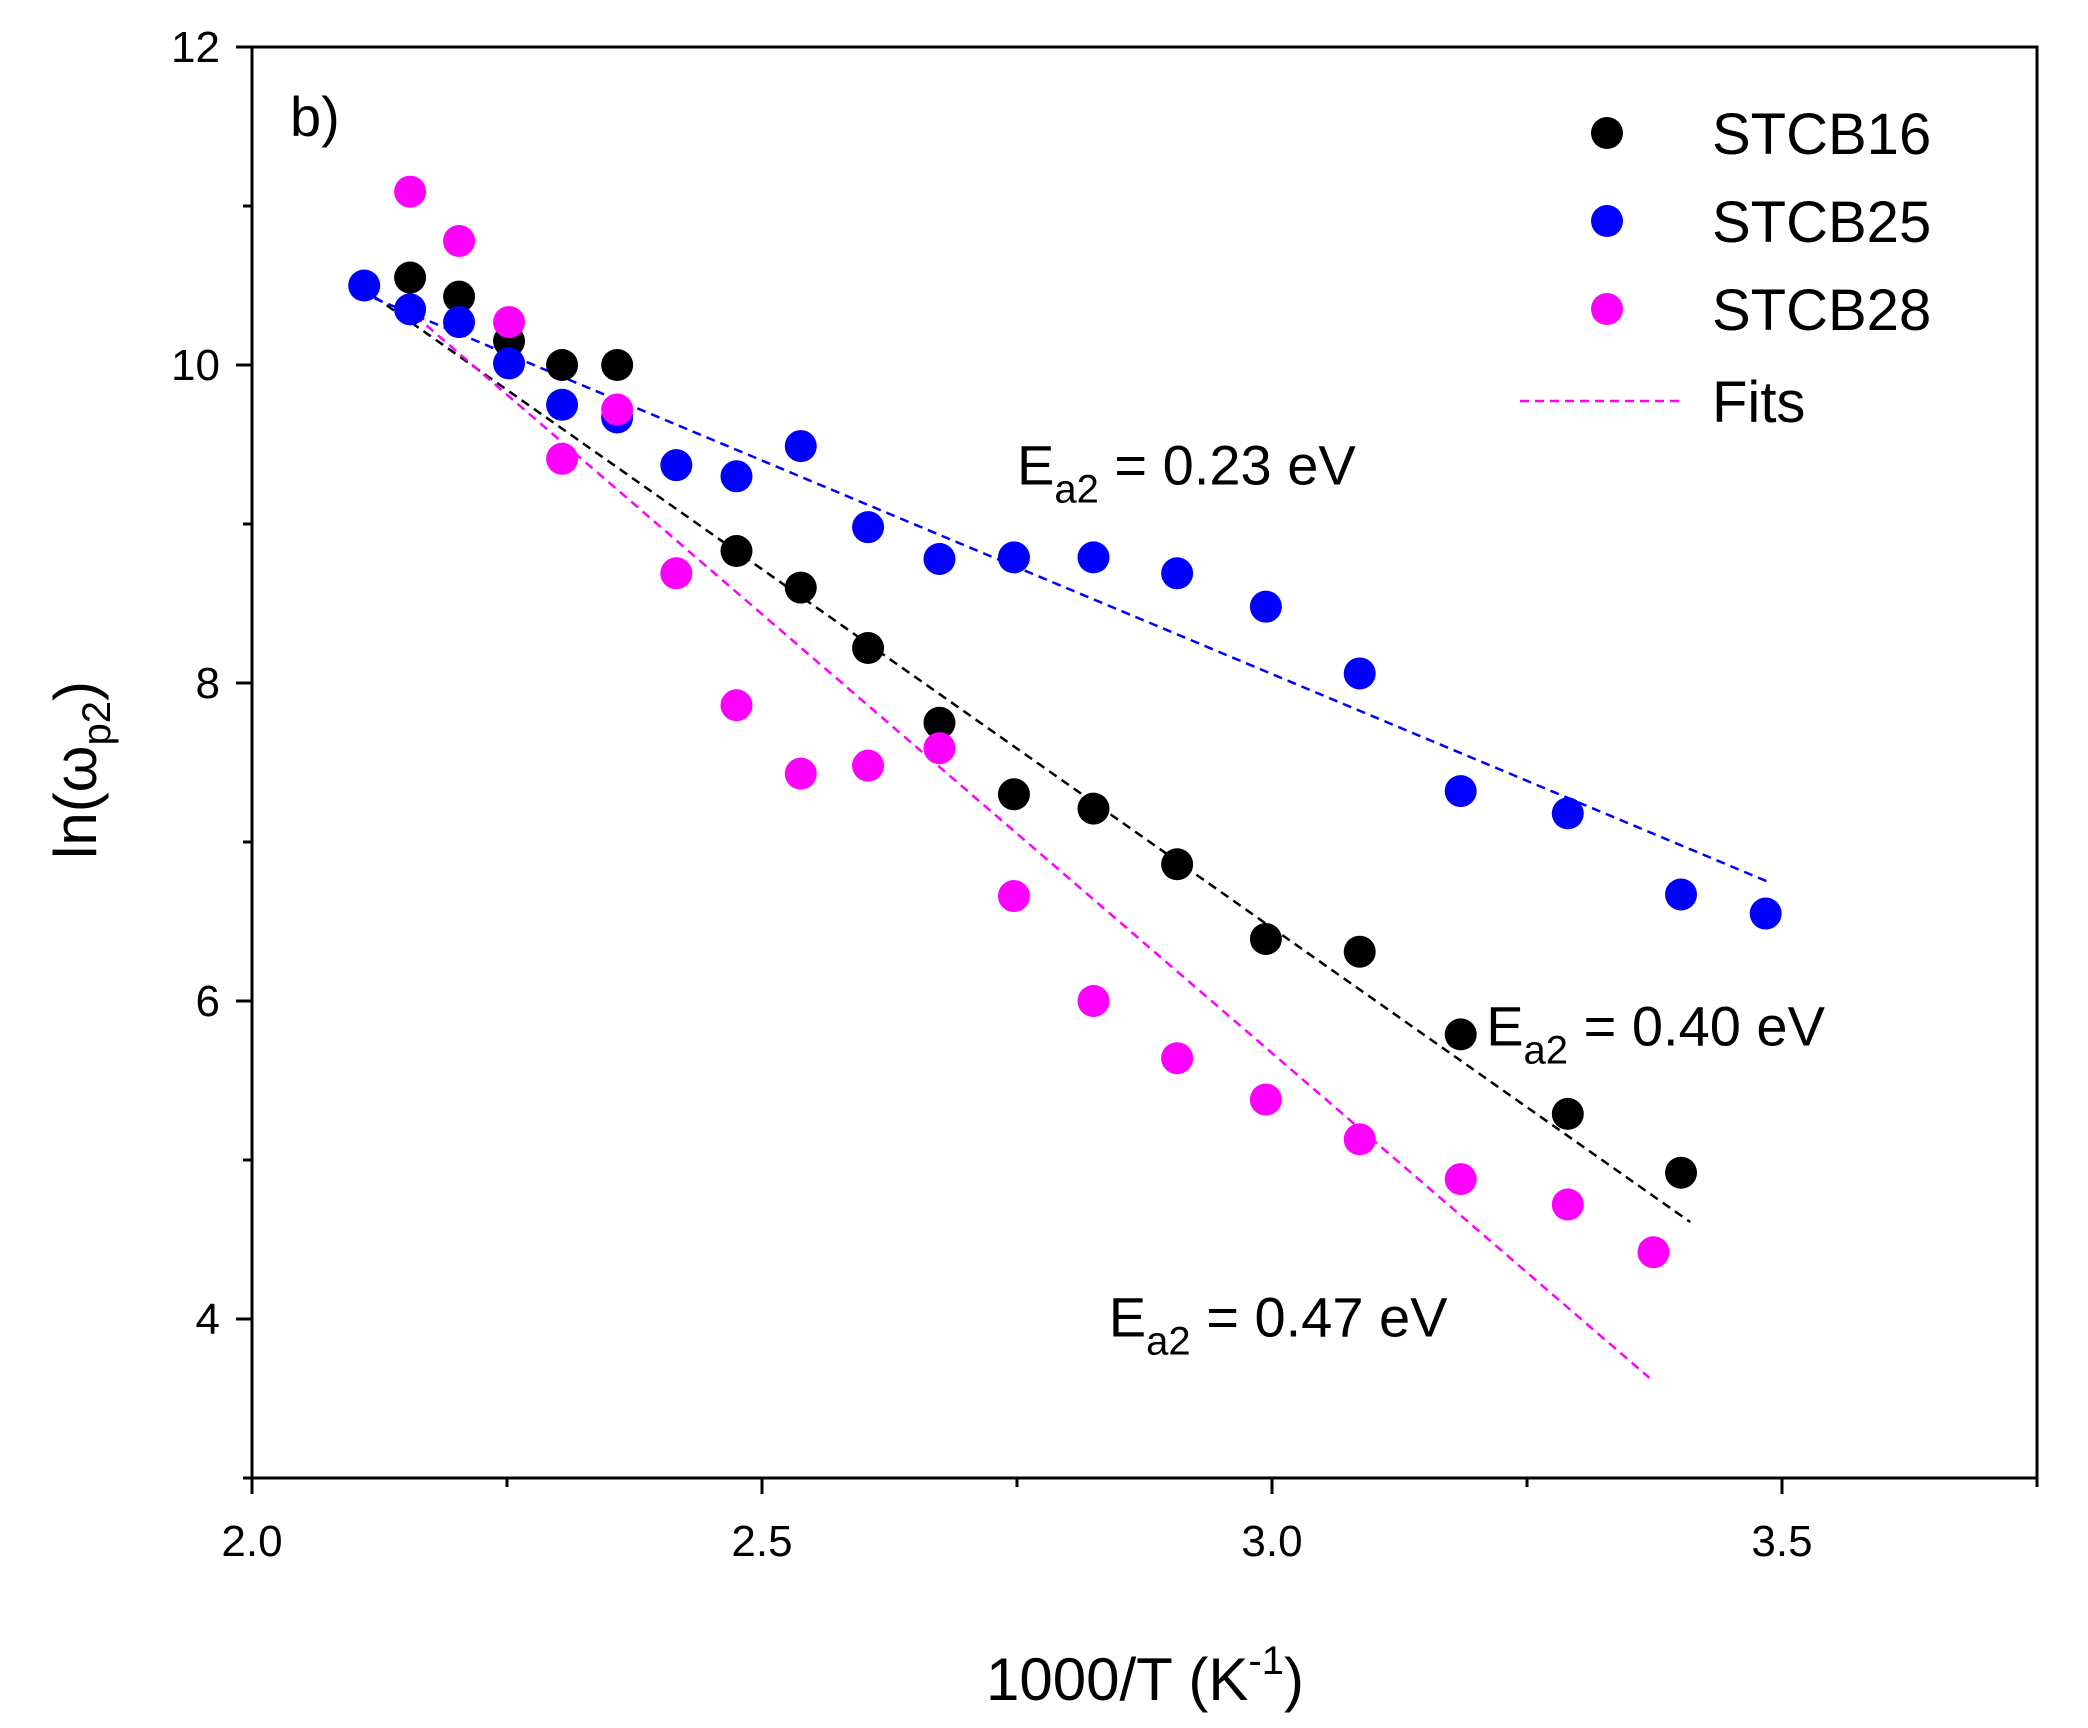 The image size is (2088, 1728). What do you see at coordinates (1821, 134) in the screenshot?
I see `legend-label-stcb16: STCB16` at bounding box center [1821, 134].